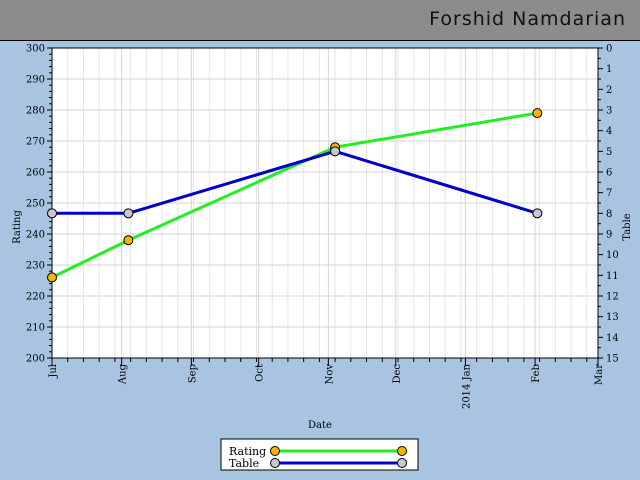 The image size is (640, 480). What do you see at coordinates (35, 204) in the screenshot?
I see `y-tick-label: 250` at bounding box center [35, 204].